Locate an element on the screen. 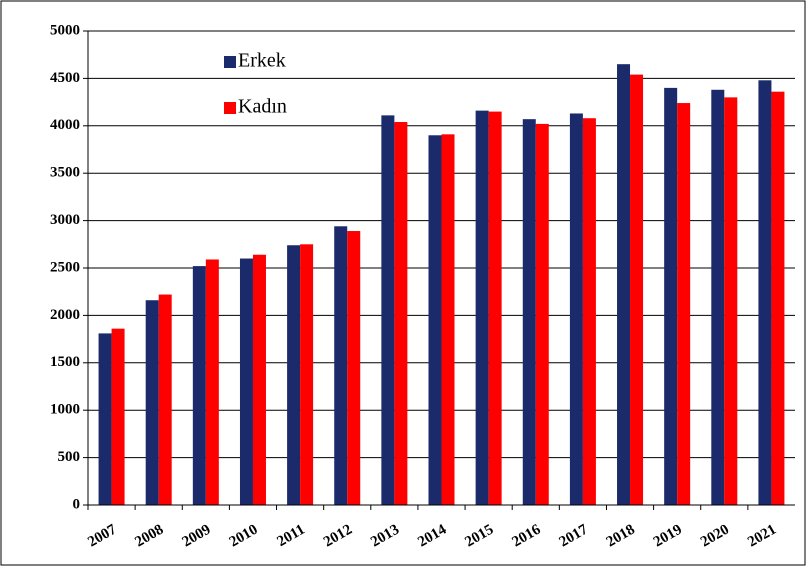 The image size is (807, 567). y-tick-label: 1500 is located at coordinates (65, 362).